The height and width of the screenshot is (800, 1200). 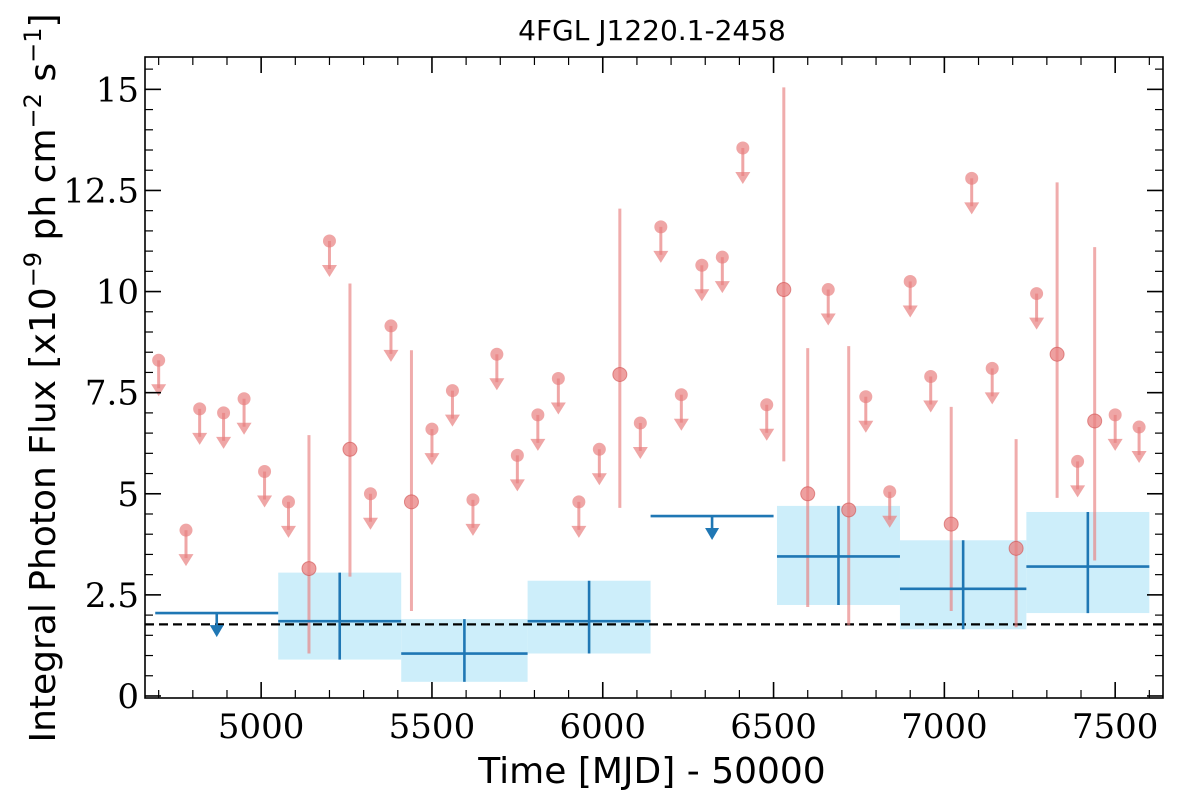 What do you see at coordinates (112, 596) in the screenshot?
I see `y-tick-label: 2.5` at bounding box center [112, 596].